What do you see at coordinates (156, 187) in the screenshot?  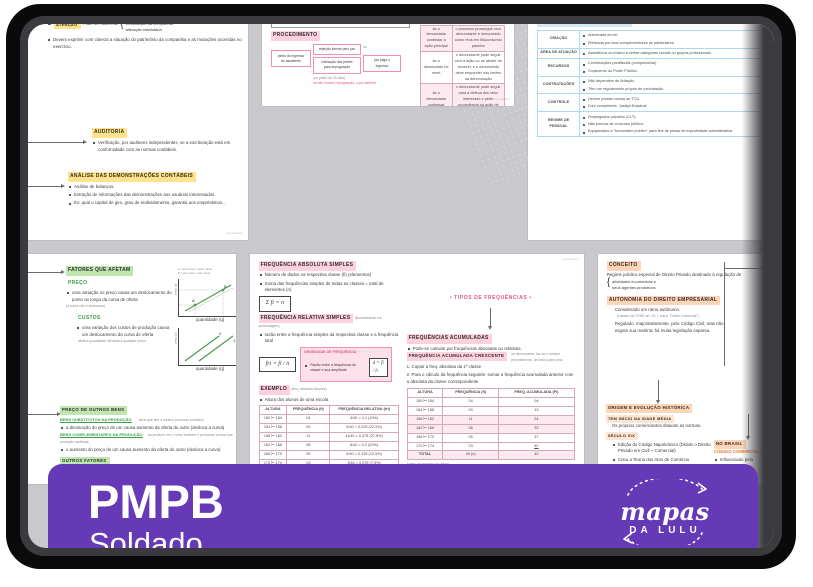 I see `analise-item-1: Análise de balanços.` at bounding box center [156, 187].